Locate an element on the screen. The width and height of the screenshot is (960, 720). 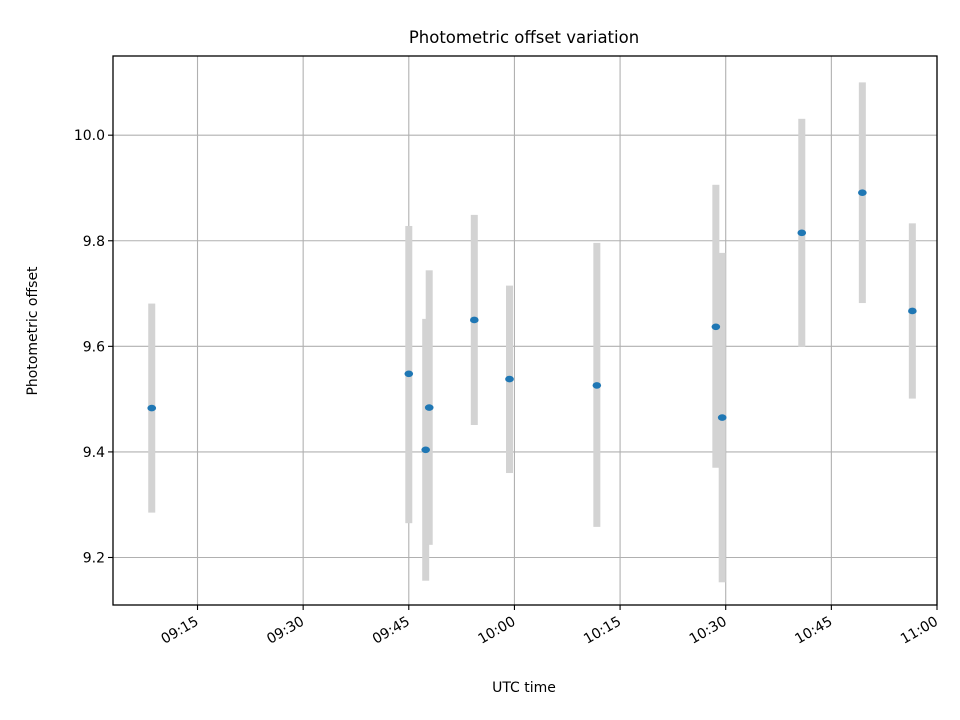
x-axis-ticks: 09:15 09:30 09:45 10:00 10:15 10:30 10:45 11:00 is located at coordinates (550, 626).